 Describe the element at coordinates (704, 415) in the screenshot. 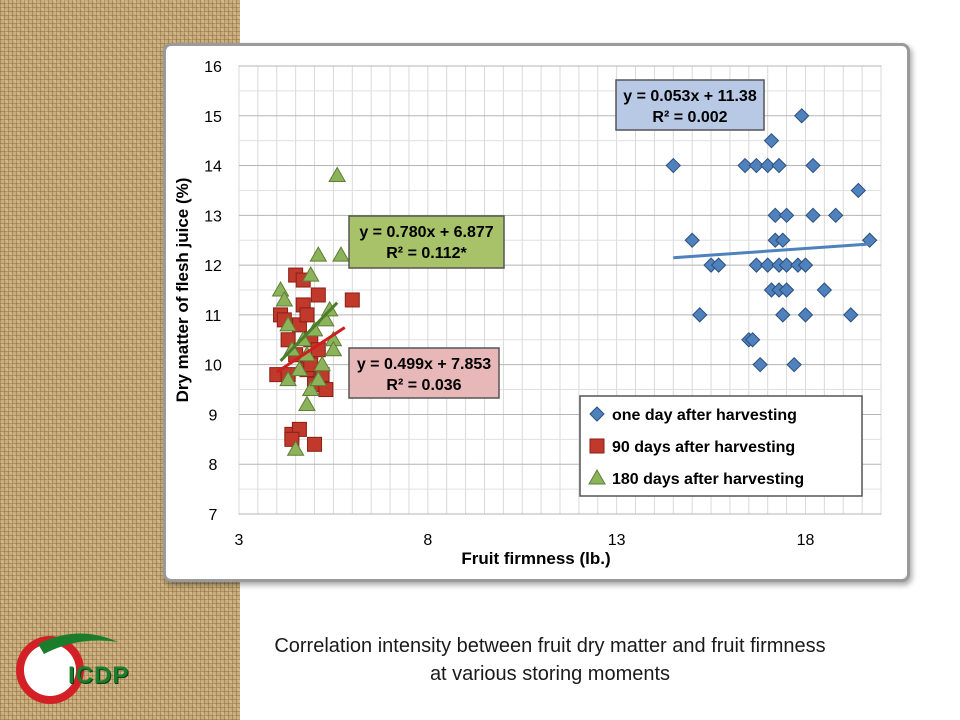

I see `legend-label: one day after harvesting` at that location.